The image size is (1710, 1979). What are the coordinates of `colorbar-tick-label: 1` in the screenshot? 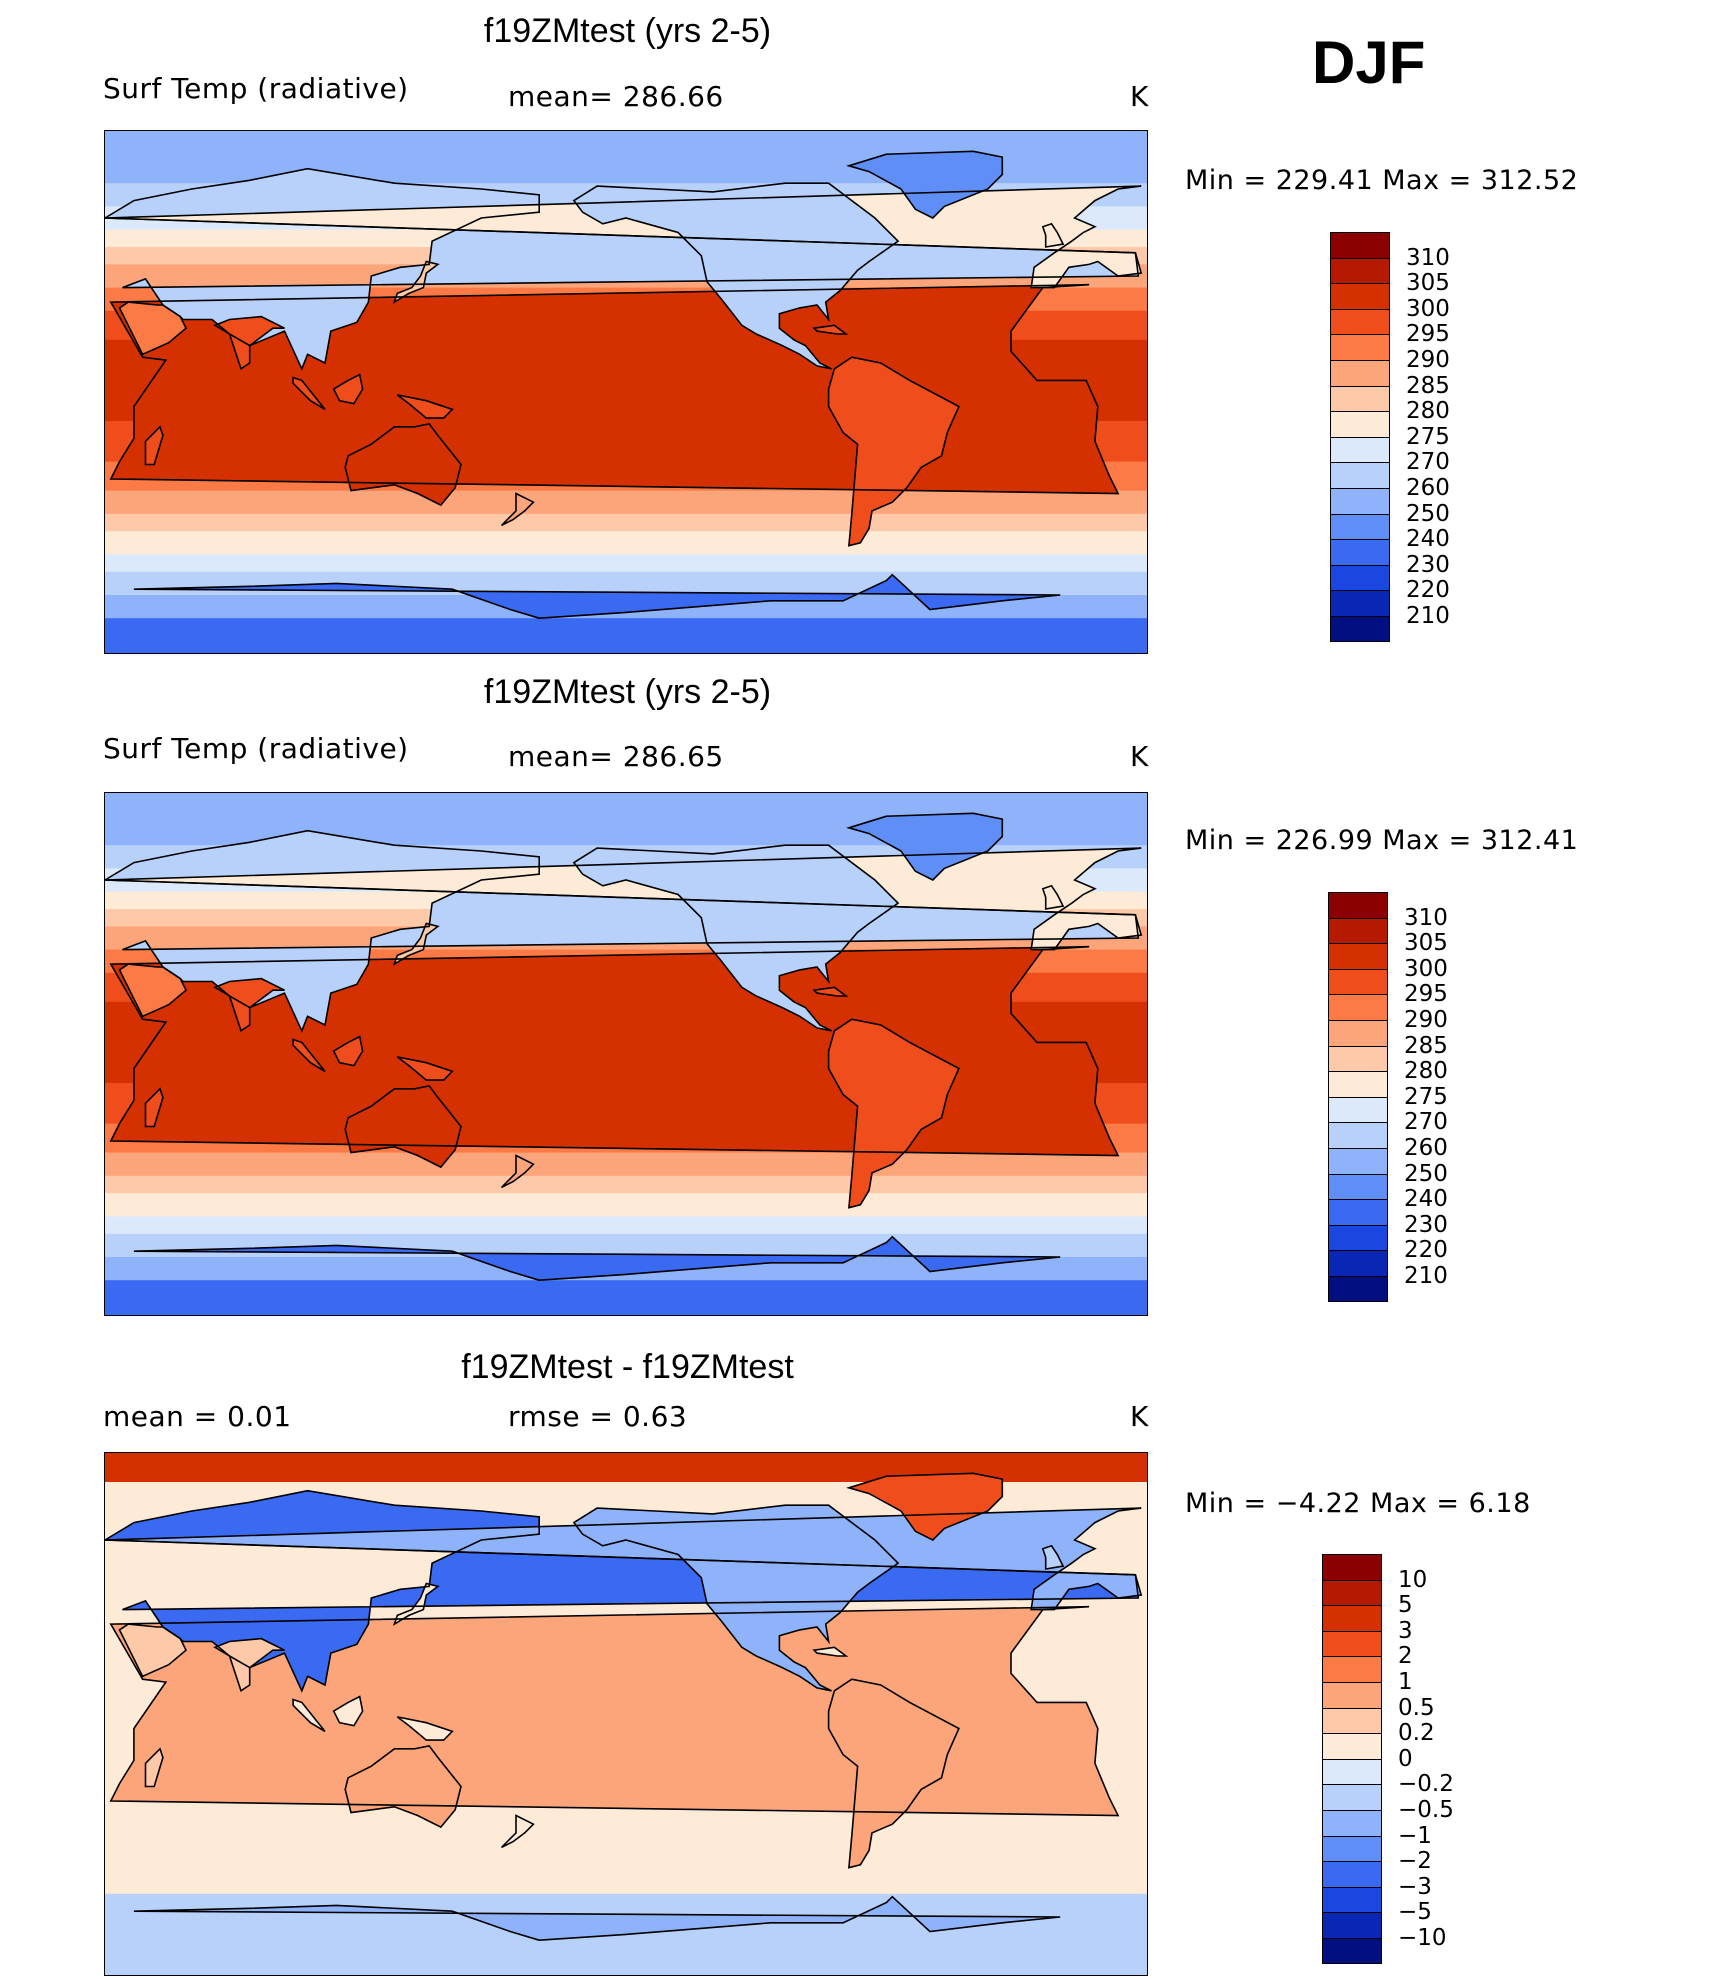 It's located at (1405, 1682).